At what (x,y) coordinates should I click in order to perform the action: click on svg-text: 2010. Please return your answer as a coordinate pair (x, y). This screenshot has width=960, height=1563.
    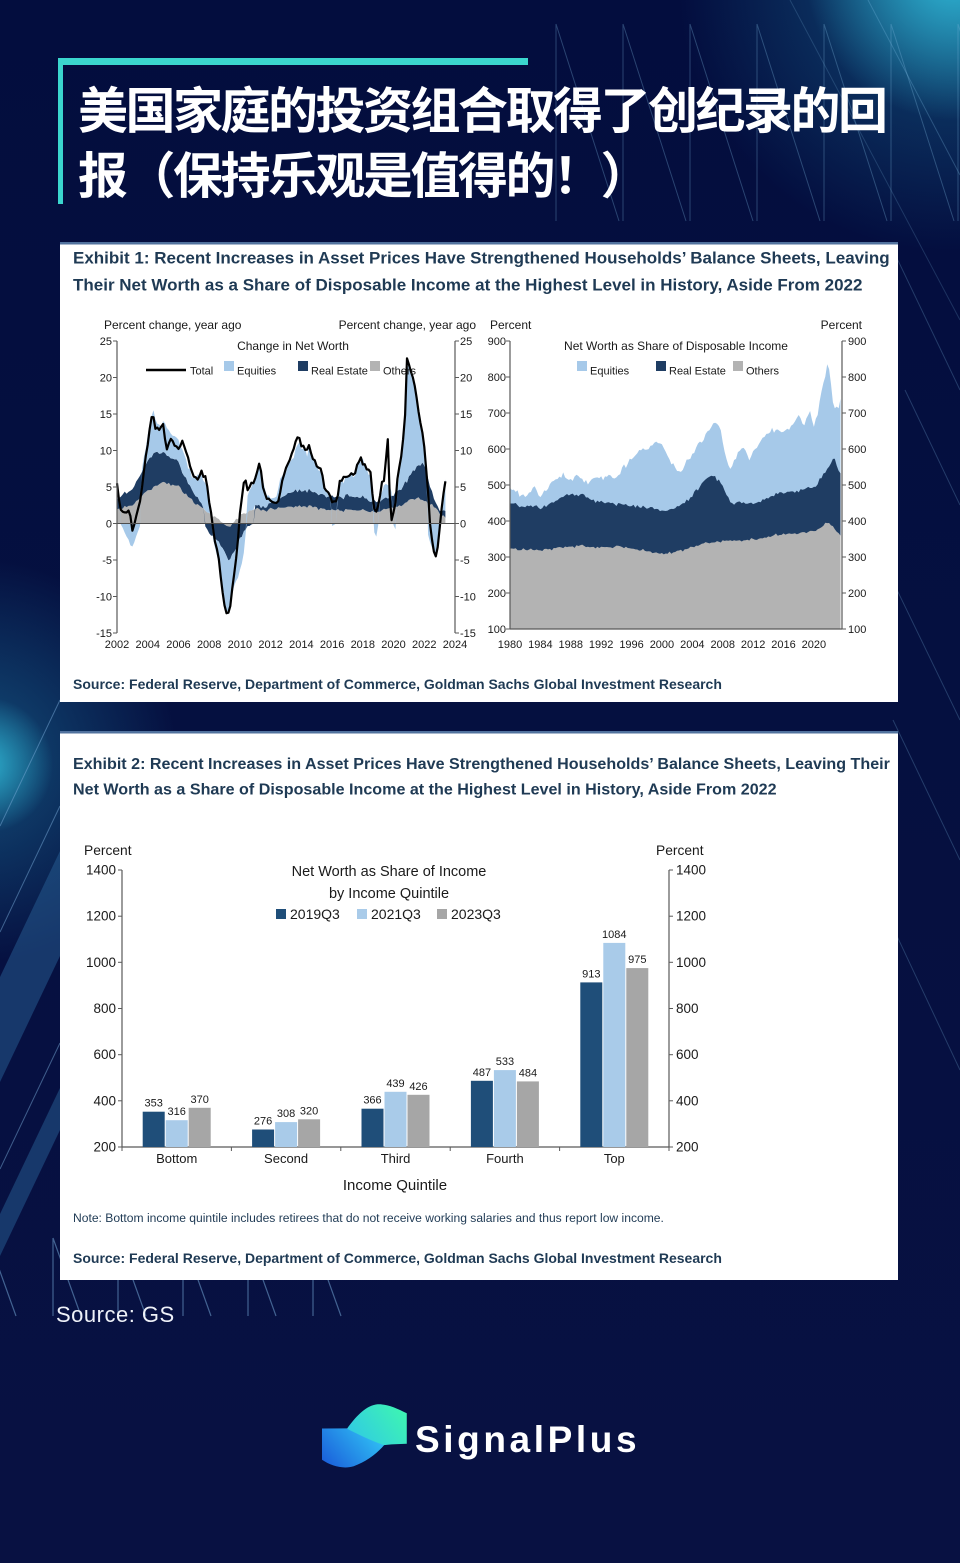
    Looking at the image, I should click on (240, 645).